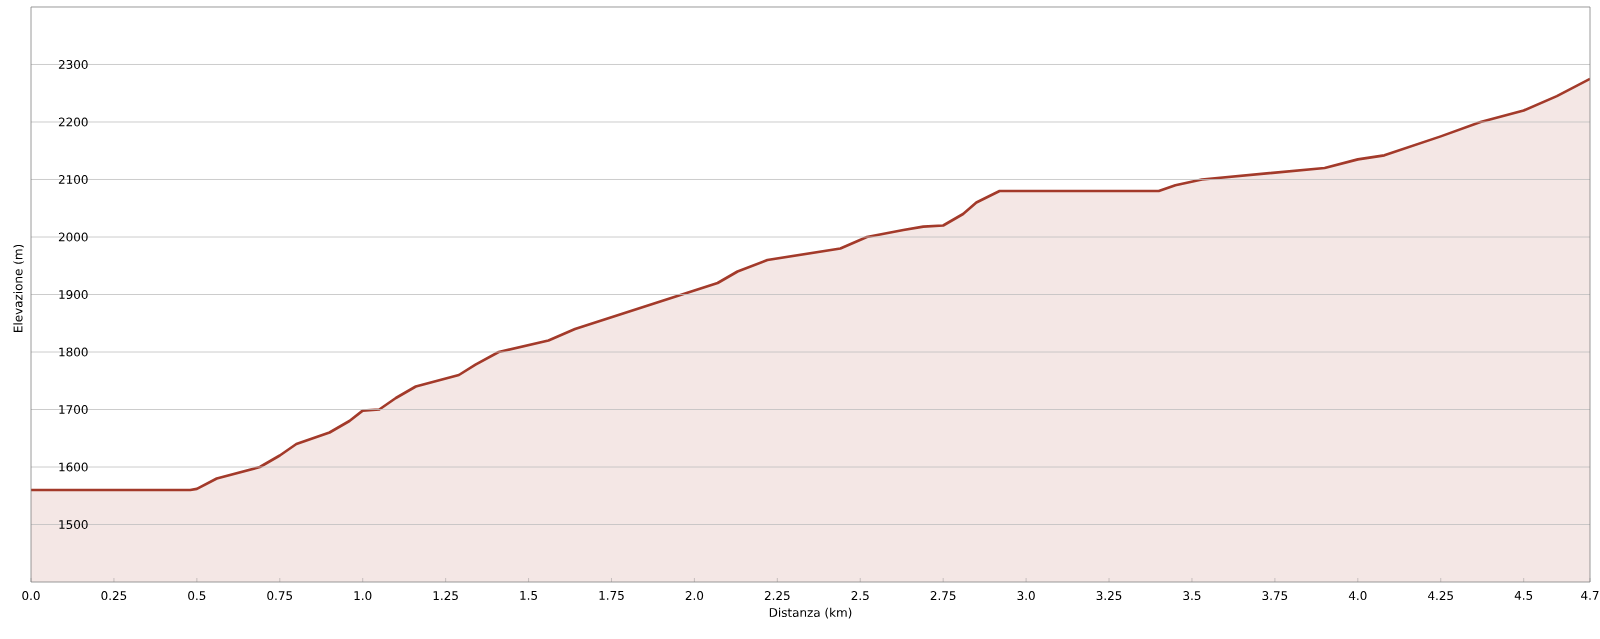 Image resolution: width=1600 pixels, height=639 pixels. I want to click on x-tick-label: 3.75, so click(1275, 596).